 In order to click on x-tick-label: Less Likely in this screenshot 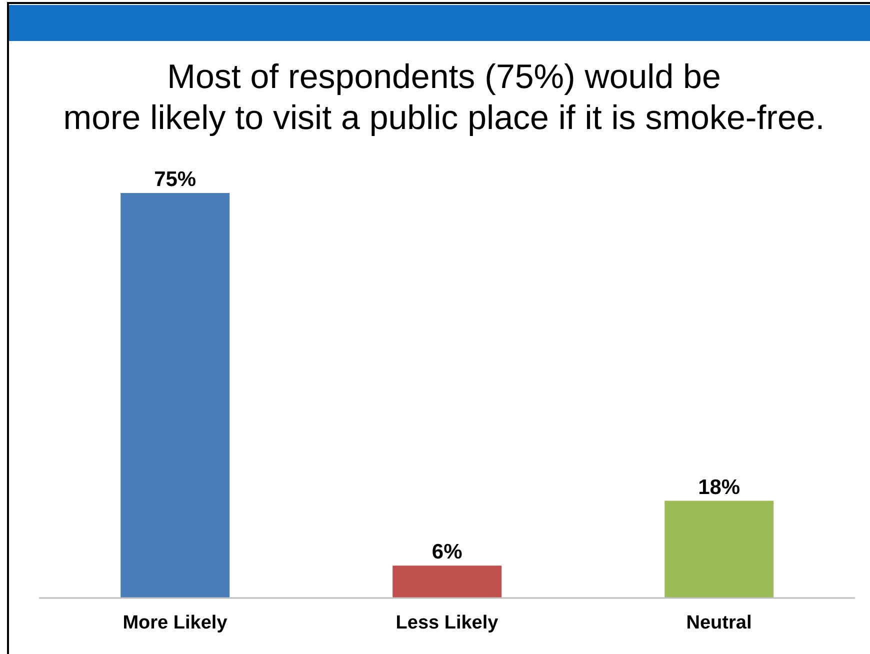, I will do `click(447, 623)`.